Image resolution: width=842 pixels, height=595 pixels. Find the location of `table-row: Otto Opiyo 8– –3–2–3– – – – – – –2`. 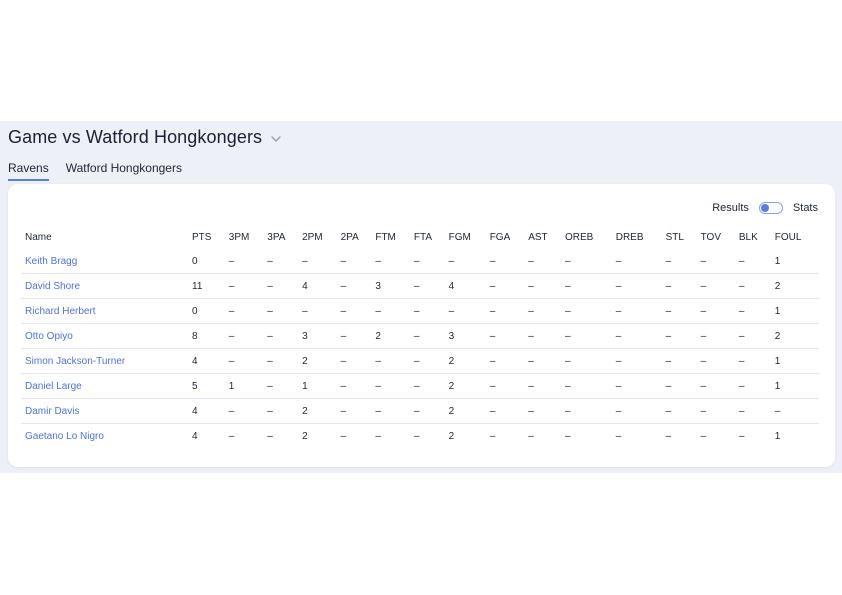

table-row: Otto Opiyo 8– –3–2–3– – – – – – –2 is located at coordinates (420, 336).